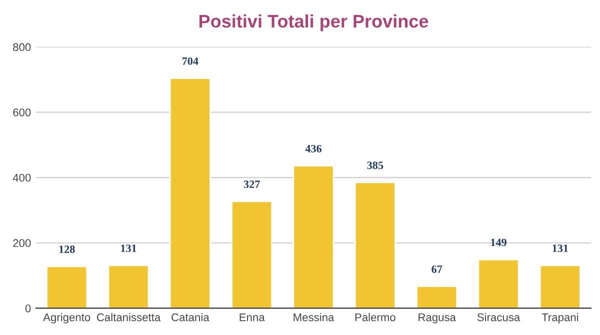  Describe the element at coordinates (67, 250) in the screenshot. I see `data-label: 128` at that location.